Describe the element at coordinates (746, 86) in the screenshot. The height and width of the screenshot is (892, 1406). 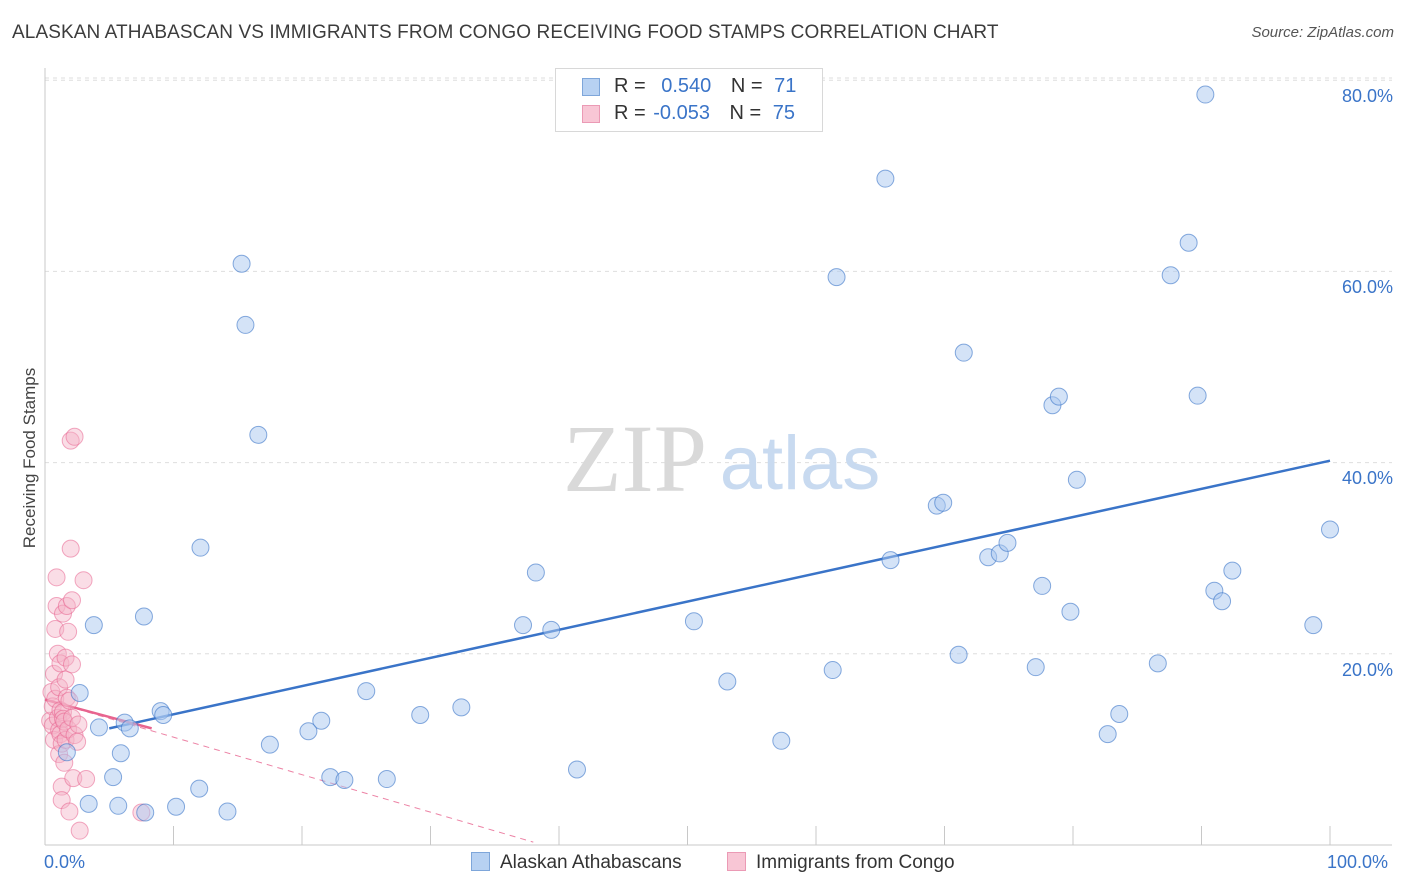
I see `legend-n-label-1: N =` at that location.